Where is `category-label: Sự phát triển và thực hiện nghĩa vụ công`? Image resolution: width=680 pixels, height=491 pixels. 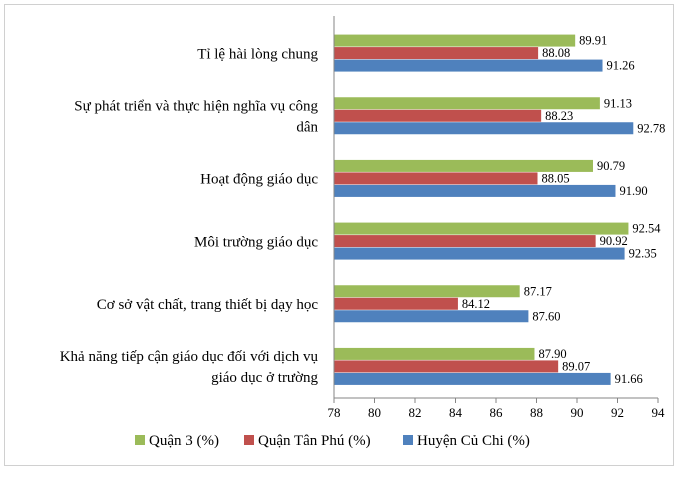
category-label: Sự phát triển và thực hiện nghĩa vụ công is located at coordinates (196, 107).